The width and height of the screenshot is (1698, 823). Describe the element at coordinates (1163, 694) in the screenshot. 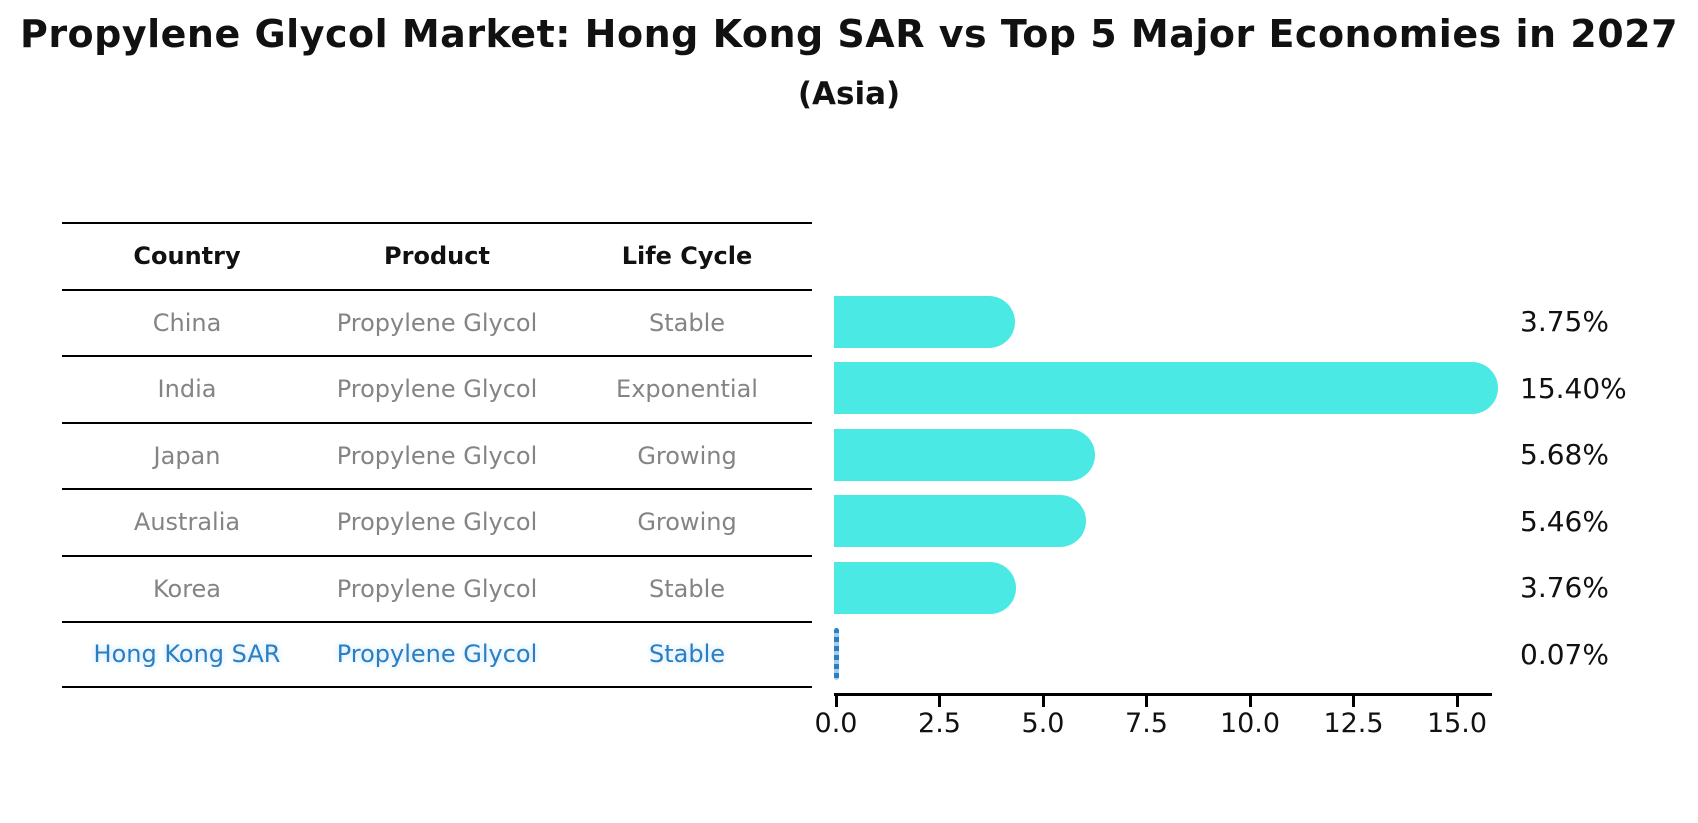

I see `x-axis-spine` at that location.